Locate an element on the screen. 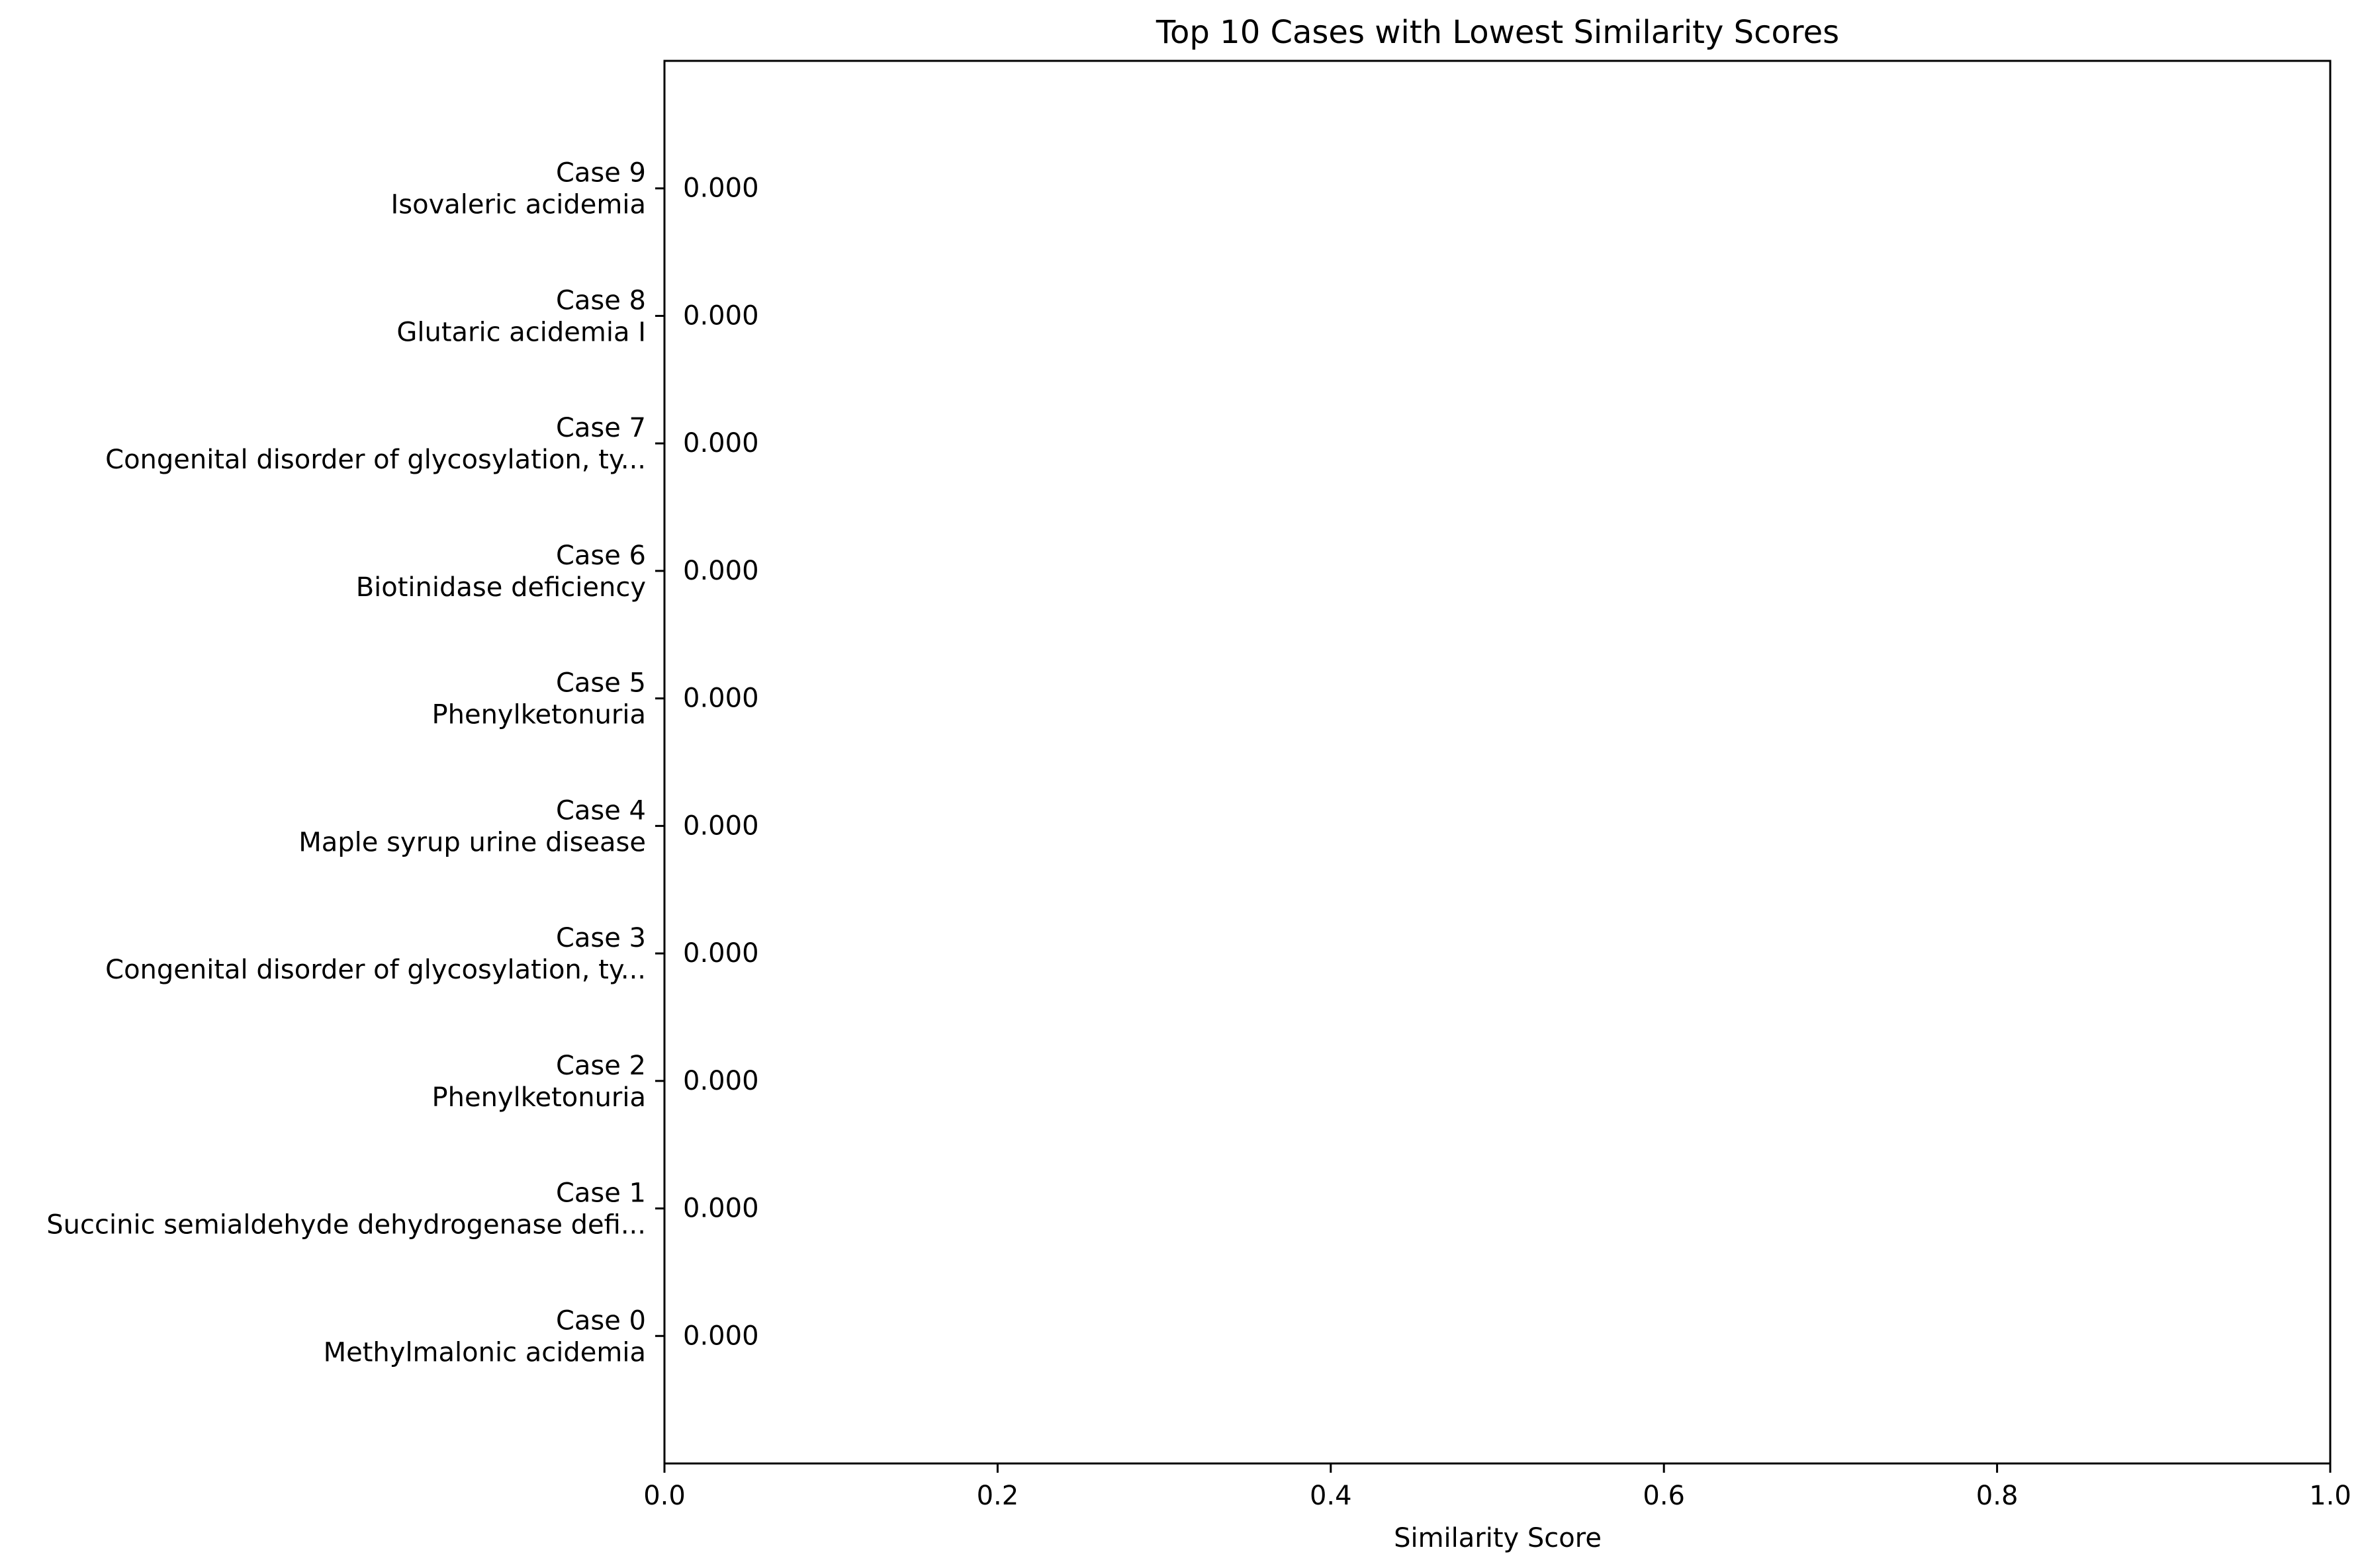 This screenshot has height=1568, width=2362. y-tick-label-case: Case 1 is located at coordinates (601, 1193).